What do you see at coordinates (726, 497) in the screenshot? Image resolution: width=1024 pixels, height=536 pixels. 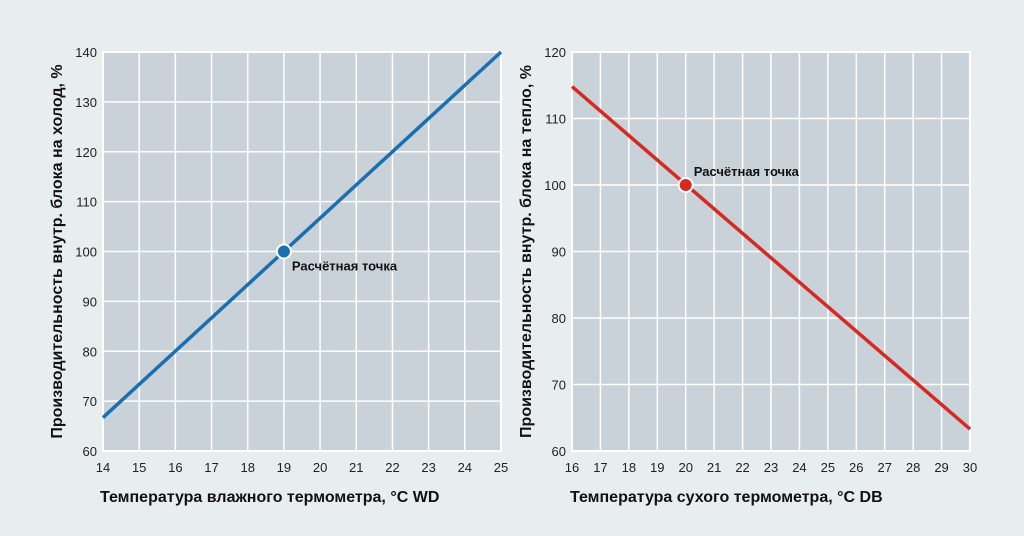 I see `x-axis-label: Температура сухого термометра, °C DB` at bounding box center [726, 497].